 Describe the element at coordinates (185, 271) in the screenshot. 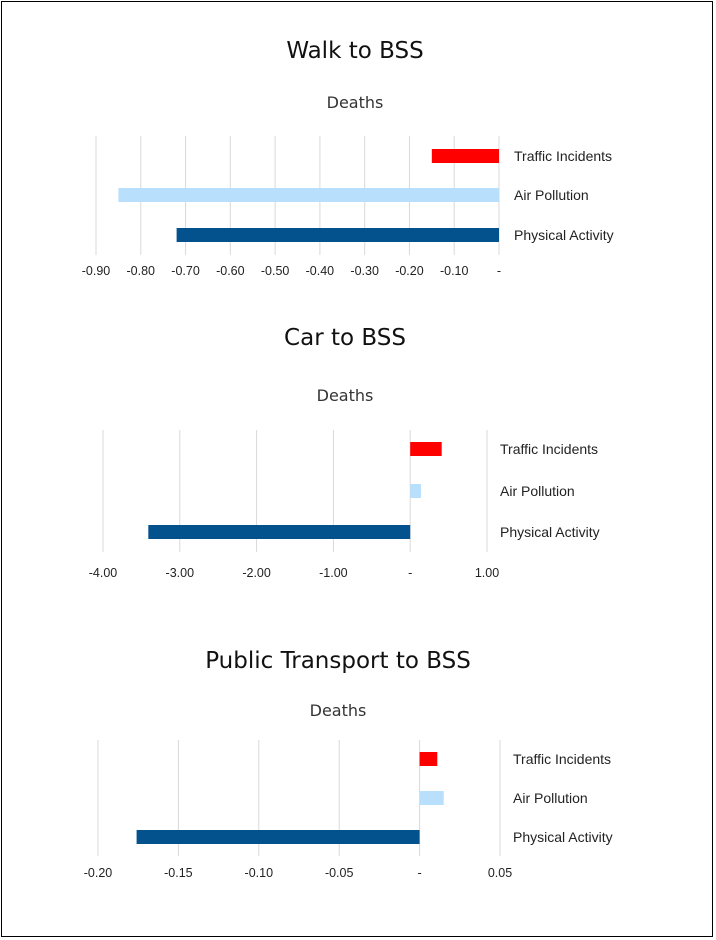

I see `x-tick-label: -0.70` at that location.